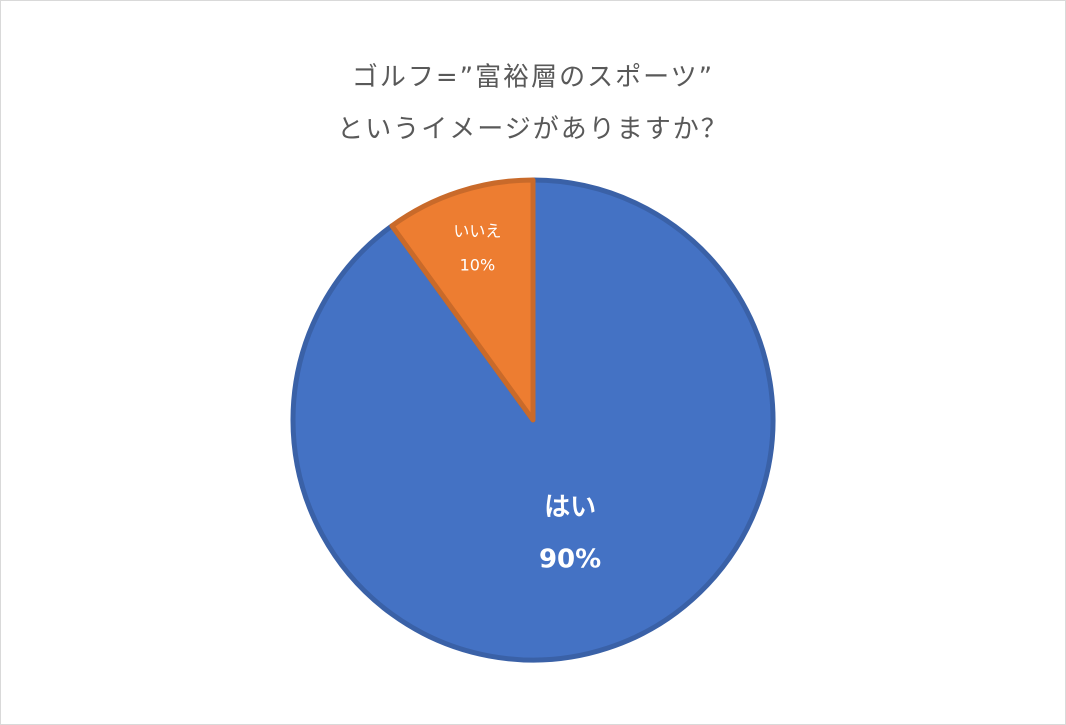  What do you see at coordinates (462, 300) in the screenshot?
I see `pie-slice` at bounding box center [462, 300].